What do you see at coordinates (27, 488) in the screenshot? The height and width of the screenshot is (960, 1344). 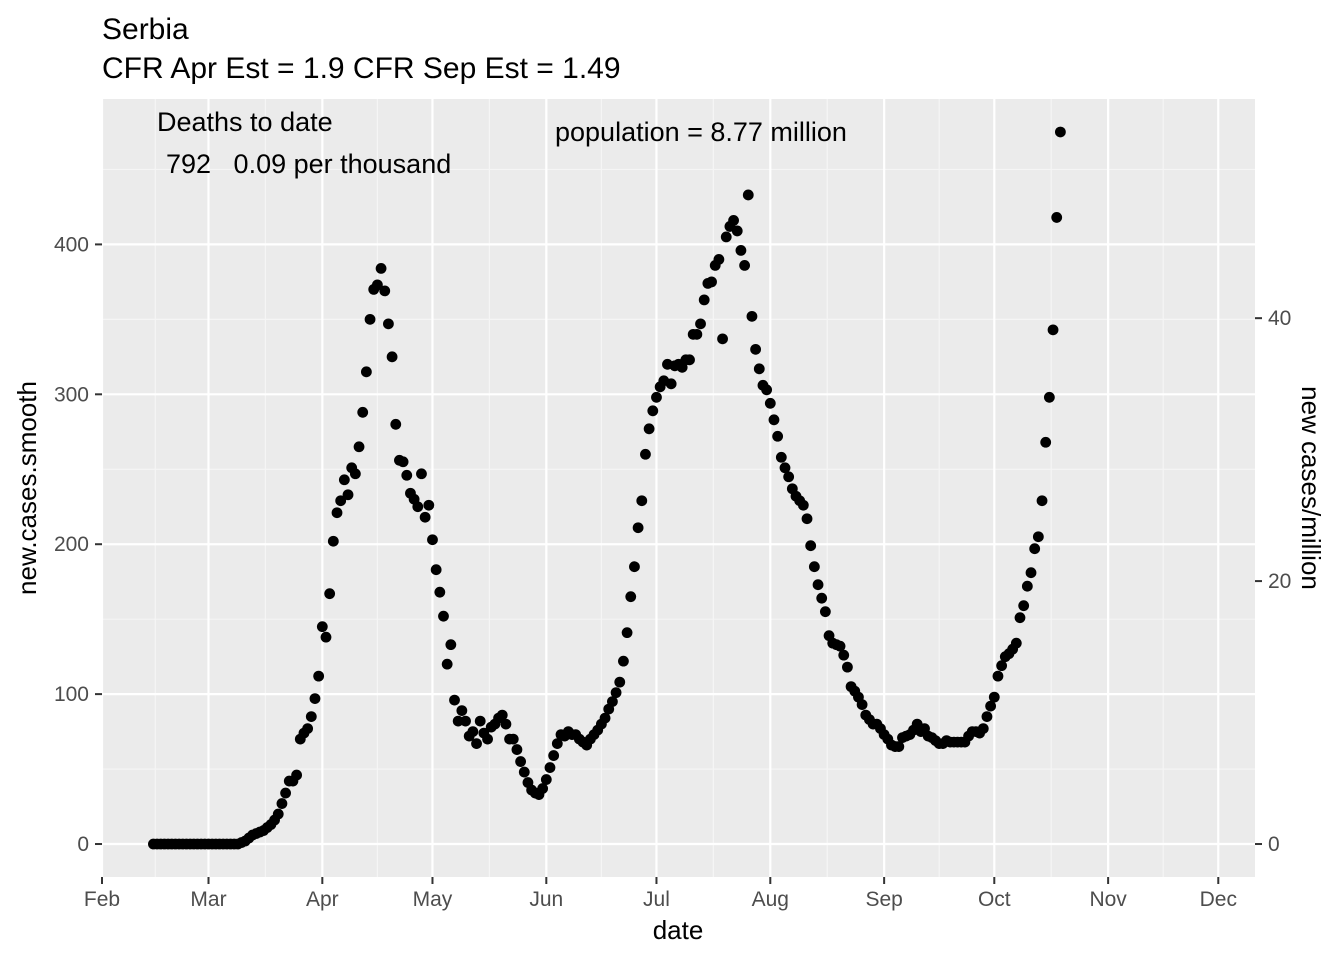 I see `y-axis-title: new.cases.smooth` at bounding box center [27, 488].